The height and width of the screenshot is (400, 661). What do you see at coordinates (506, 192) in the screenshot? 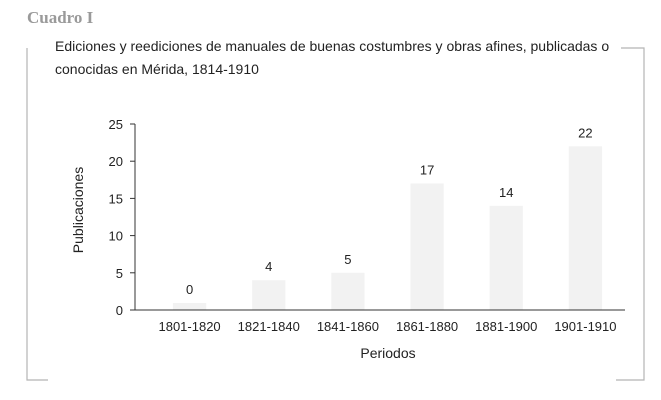
I see `data-label: 14` at bounding box center [506, 192].